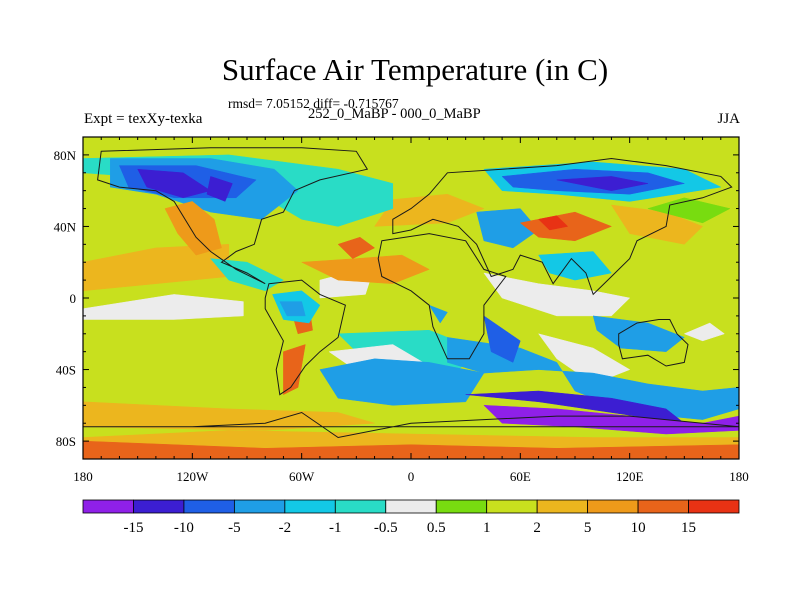 The image size is (800, 600). What do you see at coordinates (436, 528) in the screenshot?
I see `colorbar-label: 0.5` at bounding box center [436, 528].